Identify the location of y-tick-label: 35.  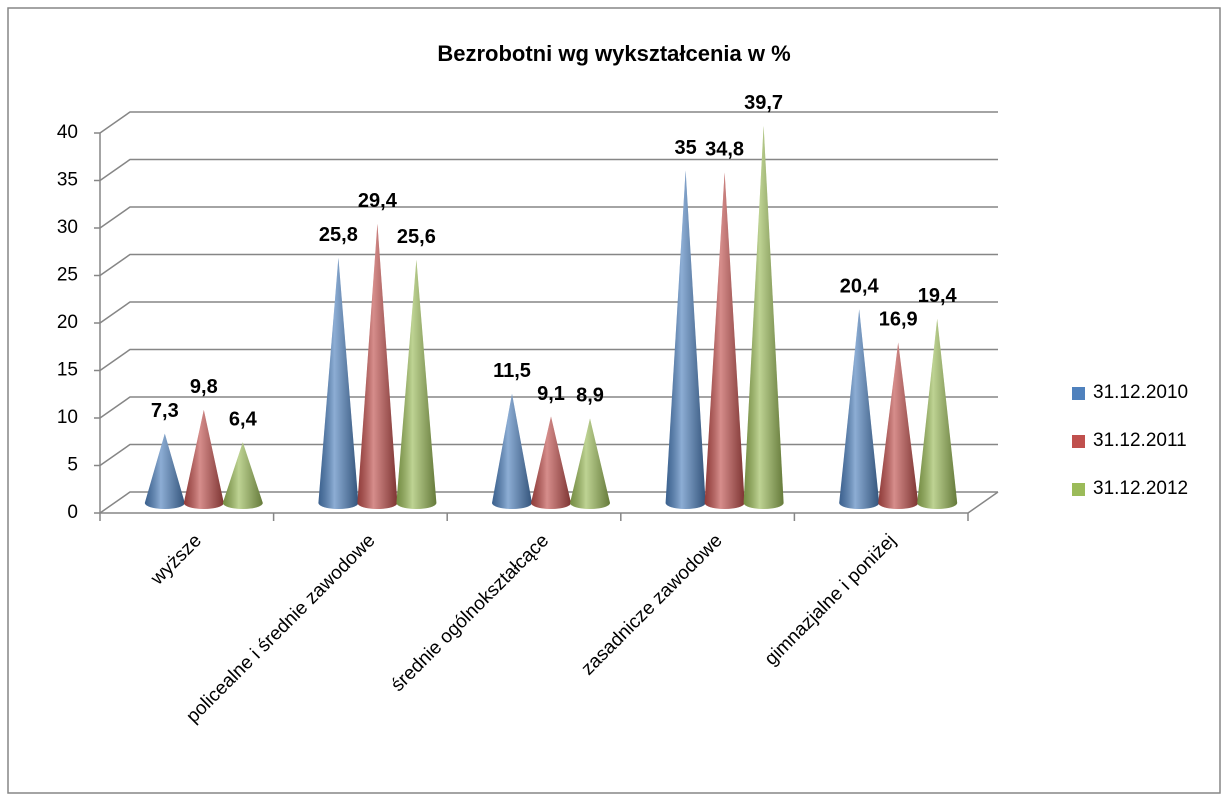
(67, 180).